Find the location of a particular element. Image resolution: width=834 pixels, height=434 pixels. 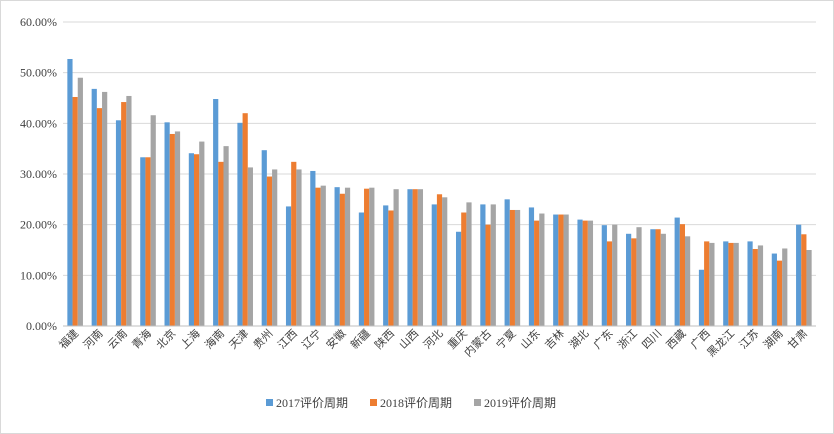

bar-3-河南 is located at coordinates (105, 208).